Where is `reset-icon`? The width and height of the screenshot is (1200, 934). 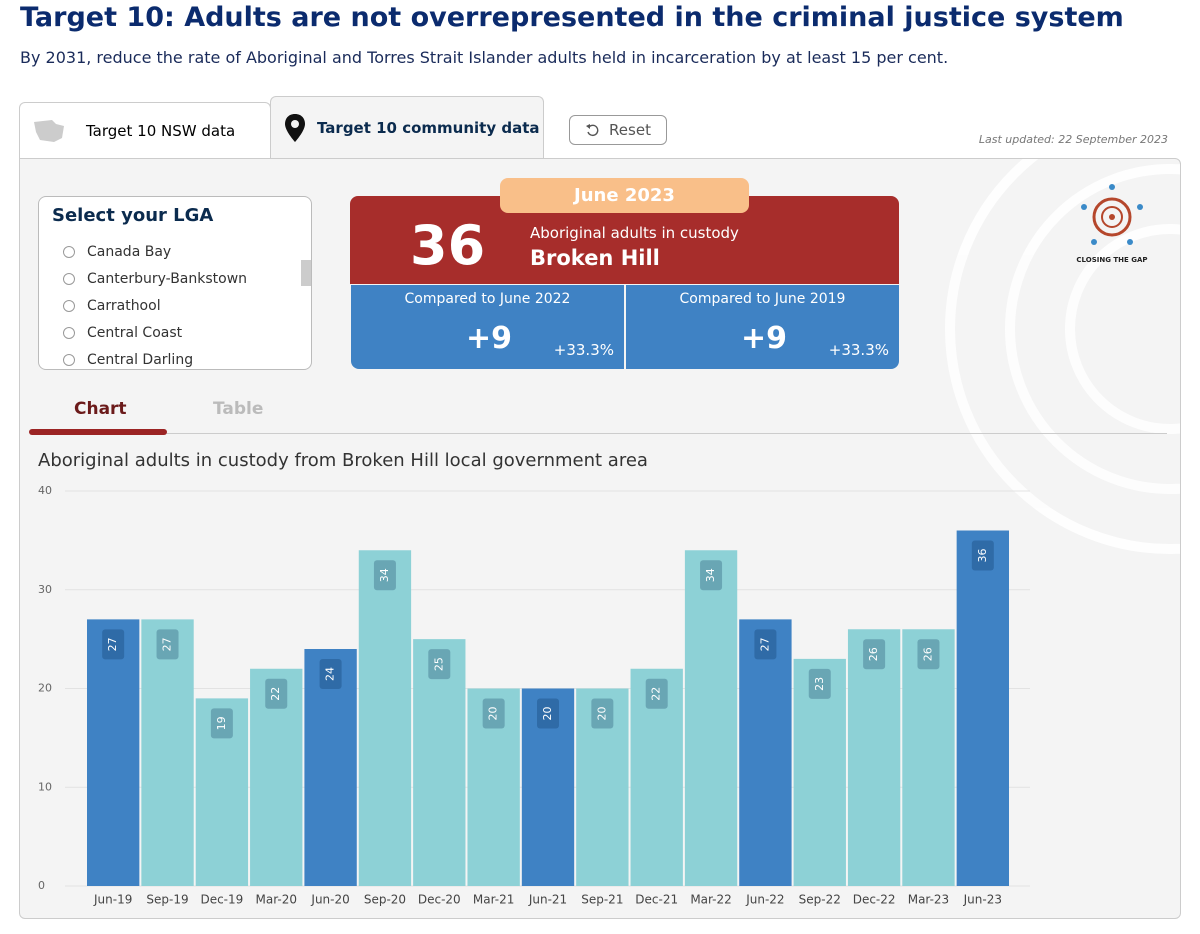 reset-icon is located at coordinates (592, 130).